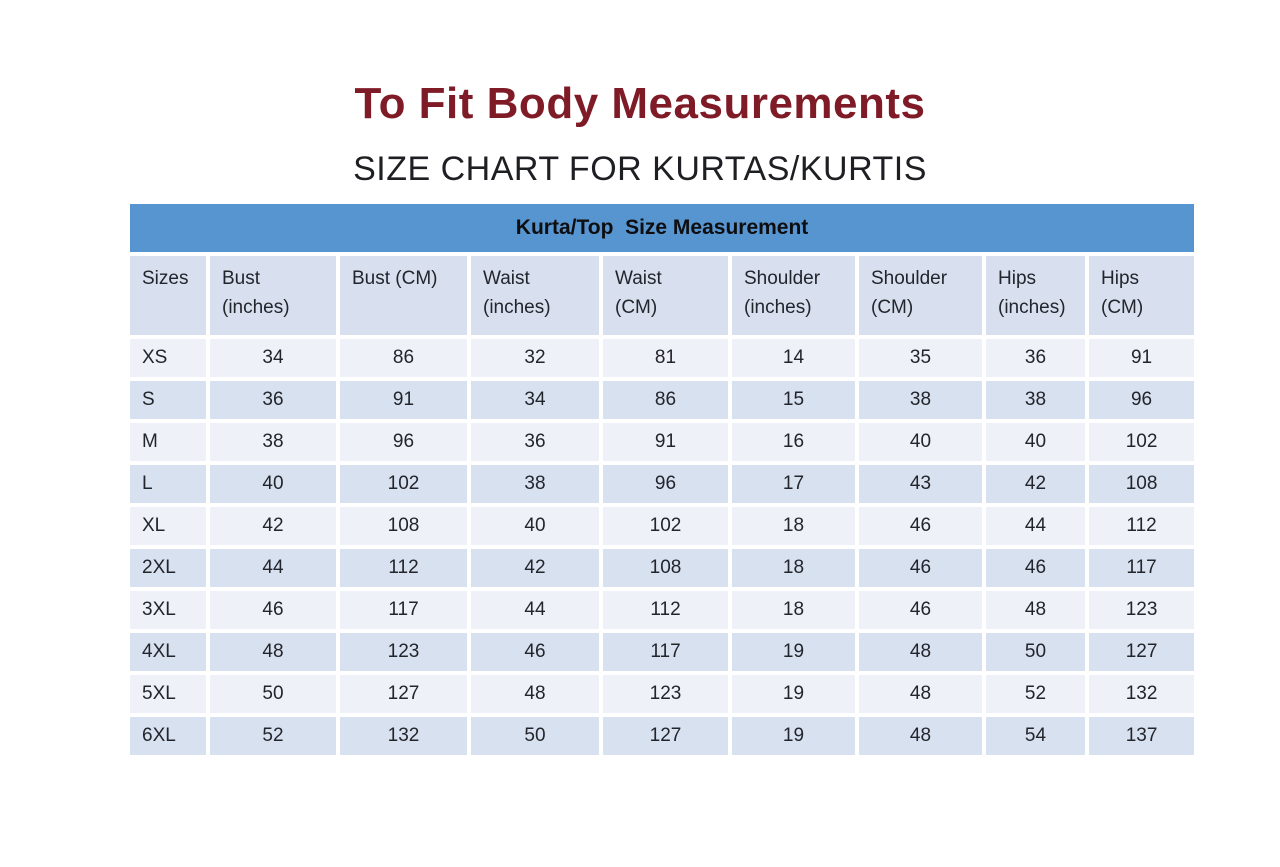  What do you see at coordinates (665, 358) in the screenshot?
I see `value-cell: 81` at bounding box center [665, 358].